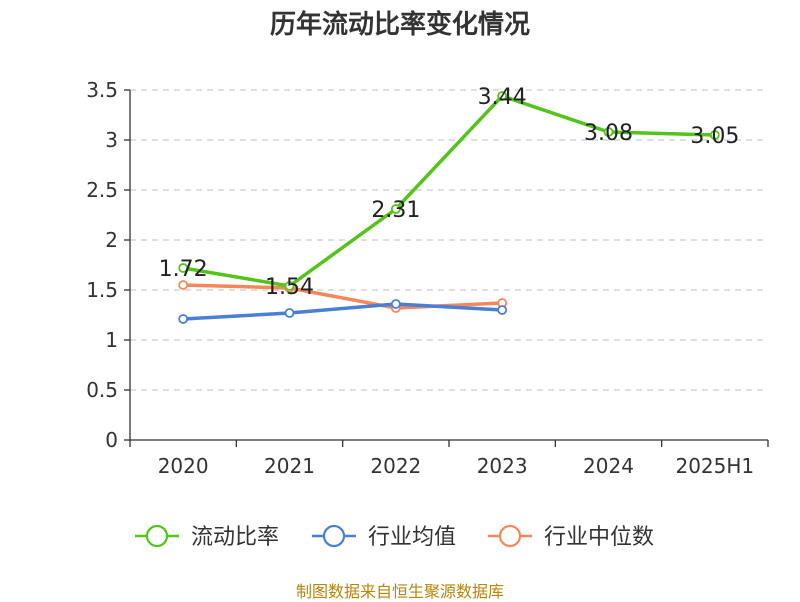 This screenshot has width=800, height=602. I want to click on legend-label: 流动比率, so click(235, 537).